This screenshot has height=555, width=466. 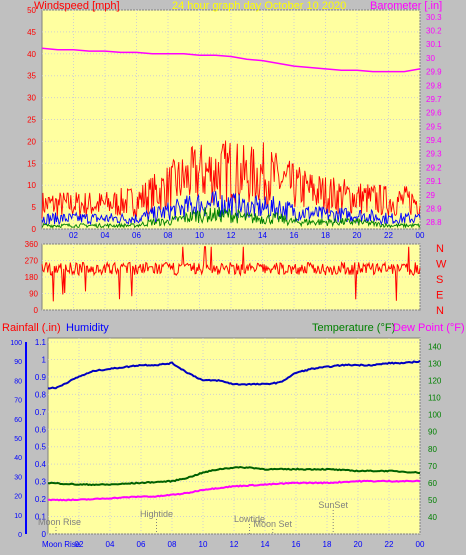 I want to click on temperature-tick-label: 60, so click(x=432, y=483).